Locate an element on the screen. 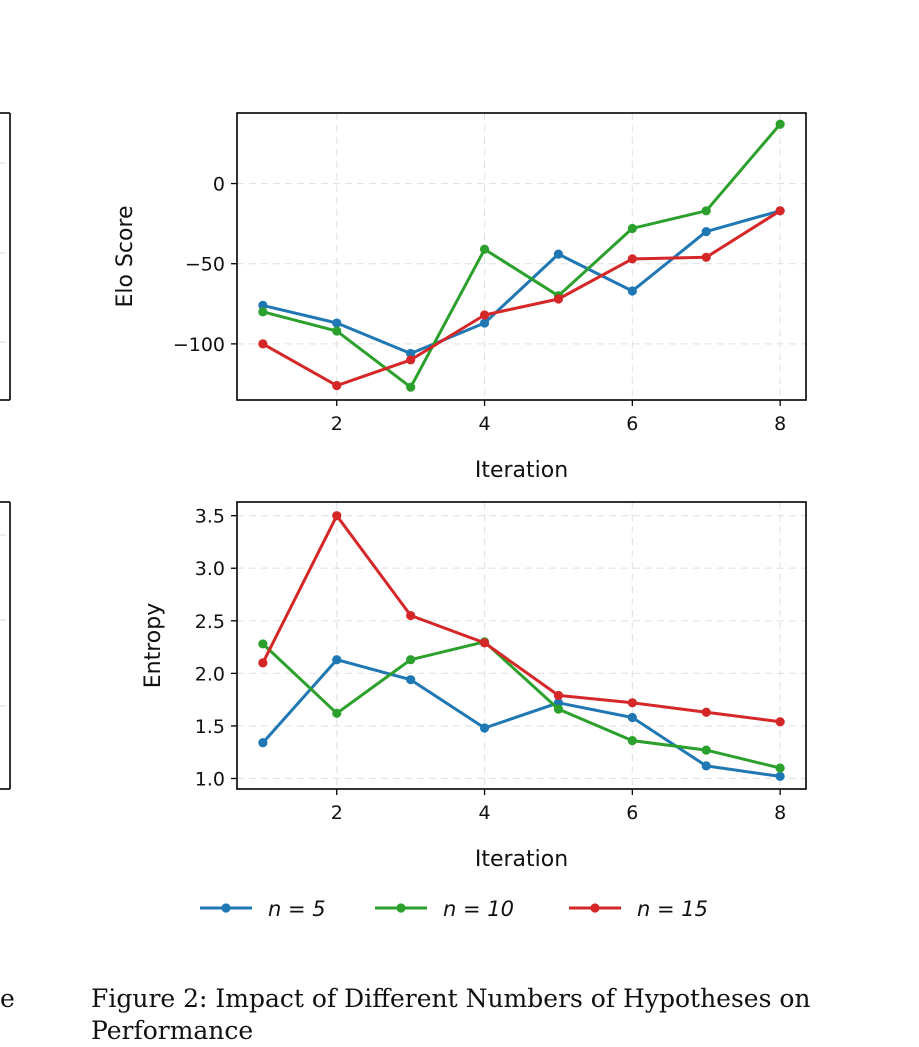  y-tick-label: 1.0 is located at coordinates (210, 779).